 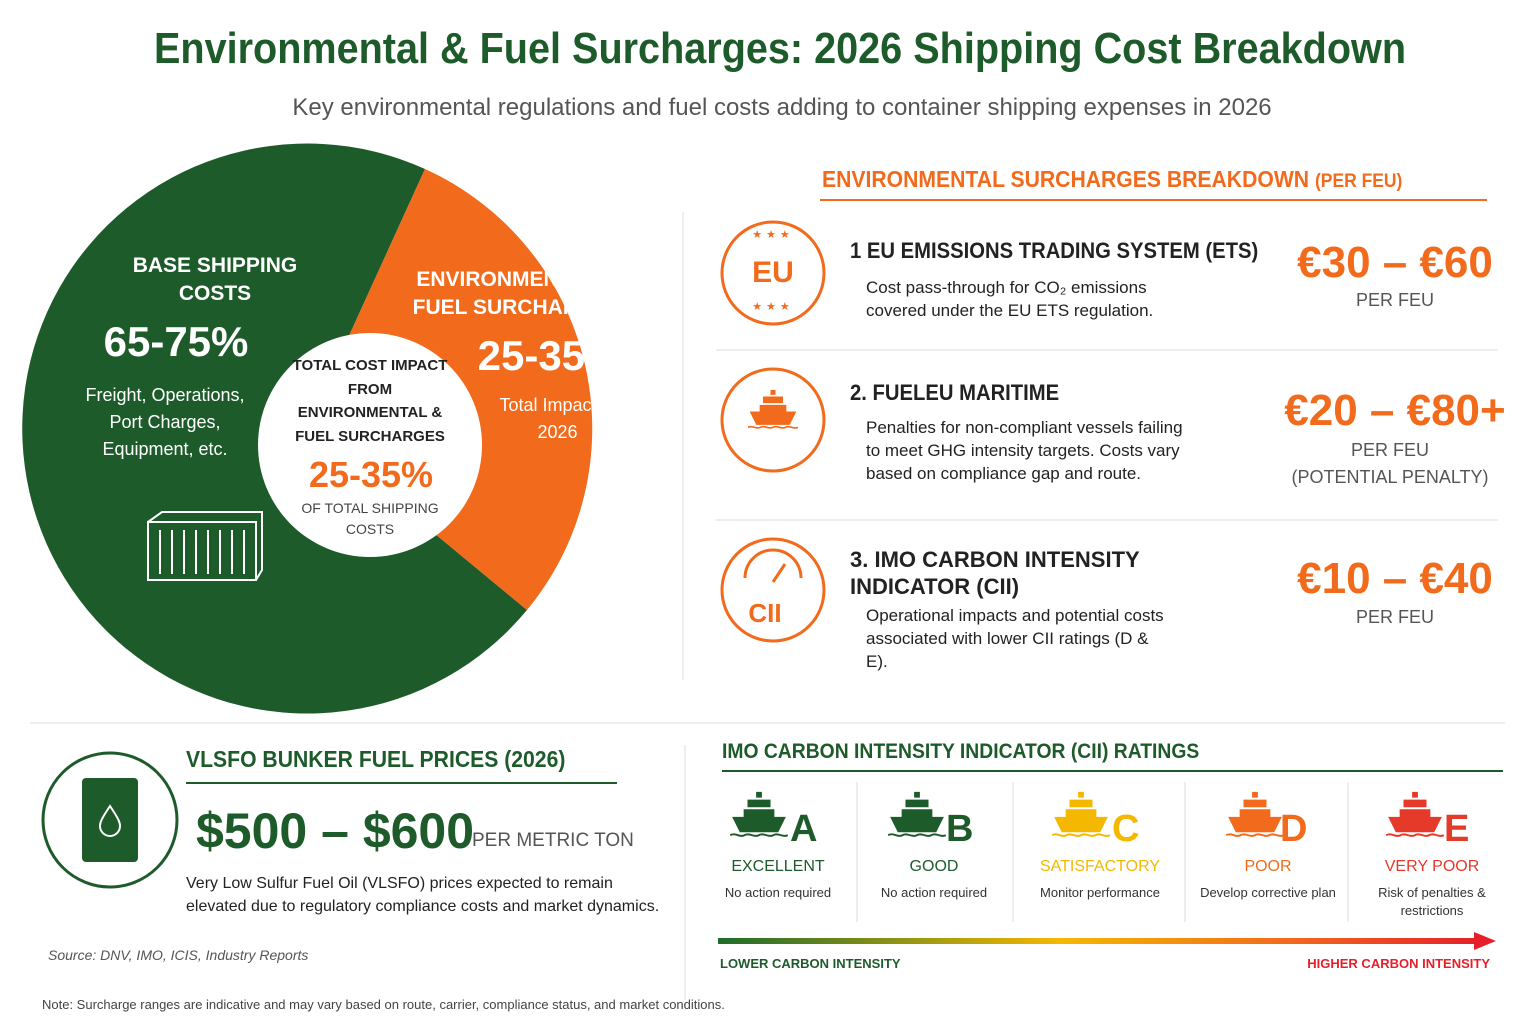 I want to click on grade: C, so click(x=1126, y=829).